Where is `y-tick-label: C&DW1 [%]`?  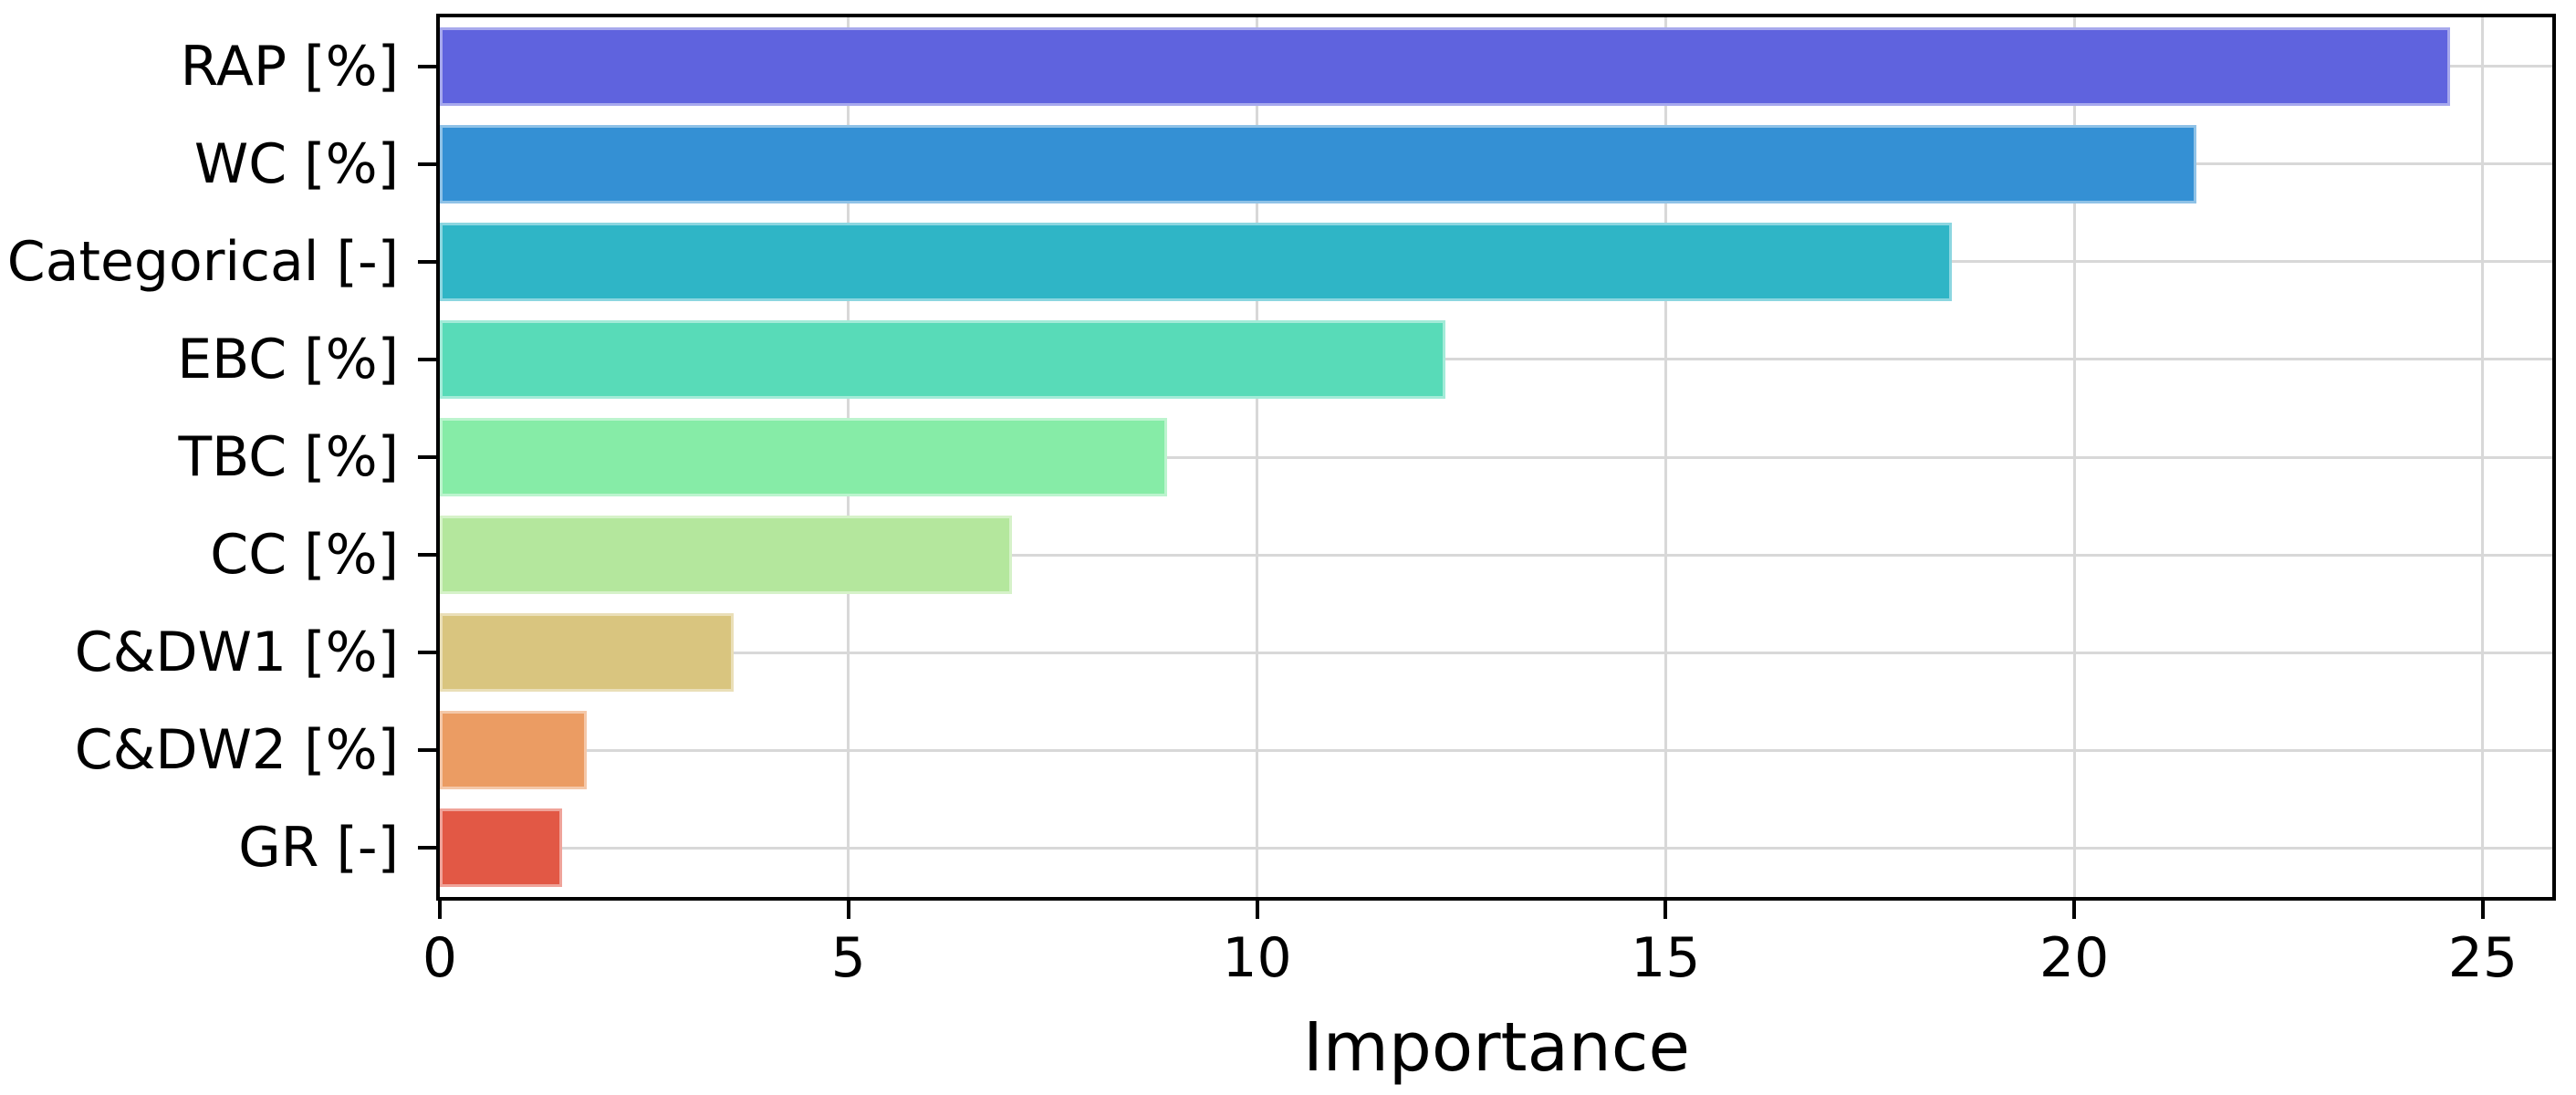 y-tick-label: C&DW1 [%] is located at coordinates (236, 652).